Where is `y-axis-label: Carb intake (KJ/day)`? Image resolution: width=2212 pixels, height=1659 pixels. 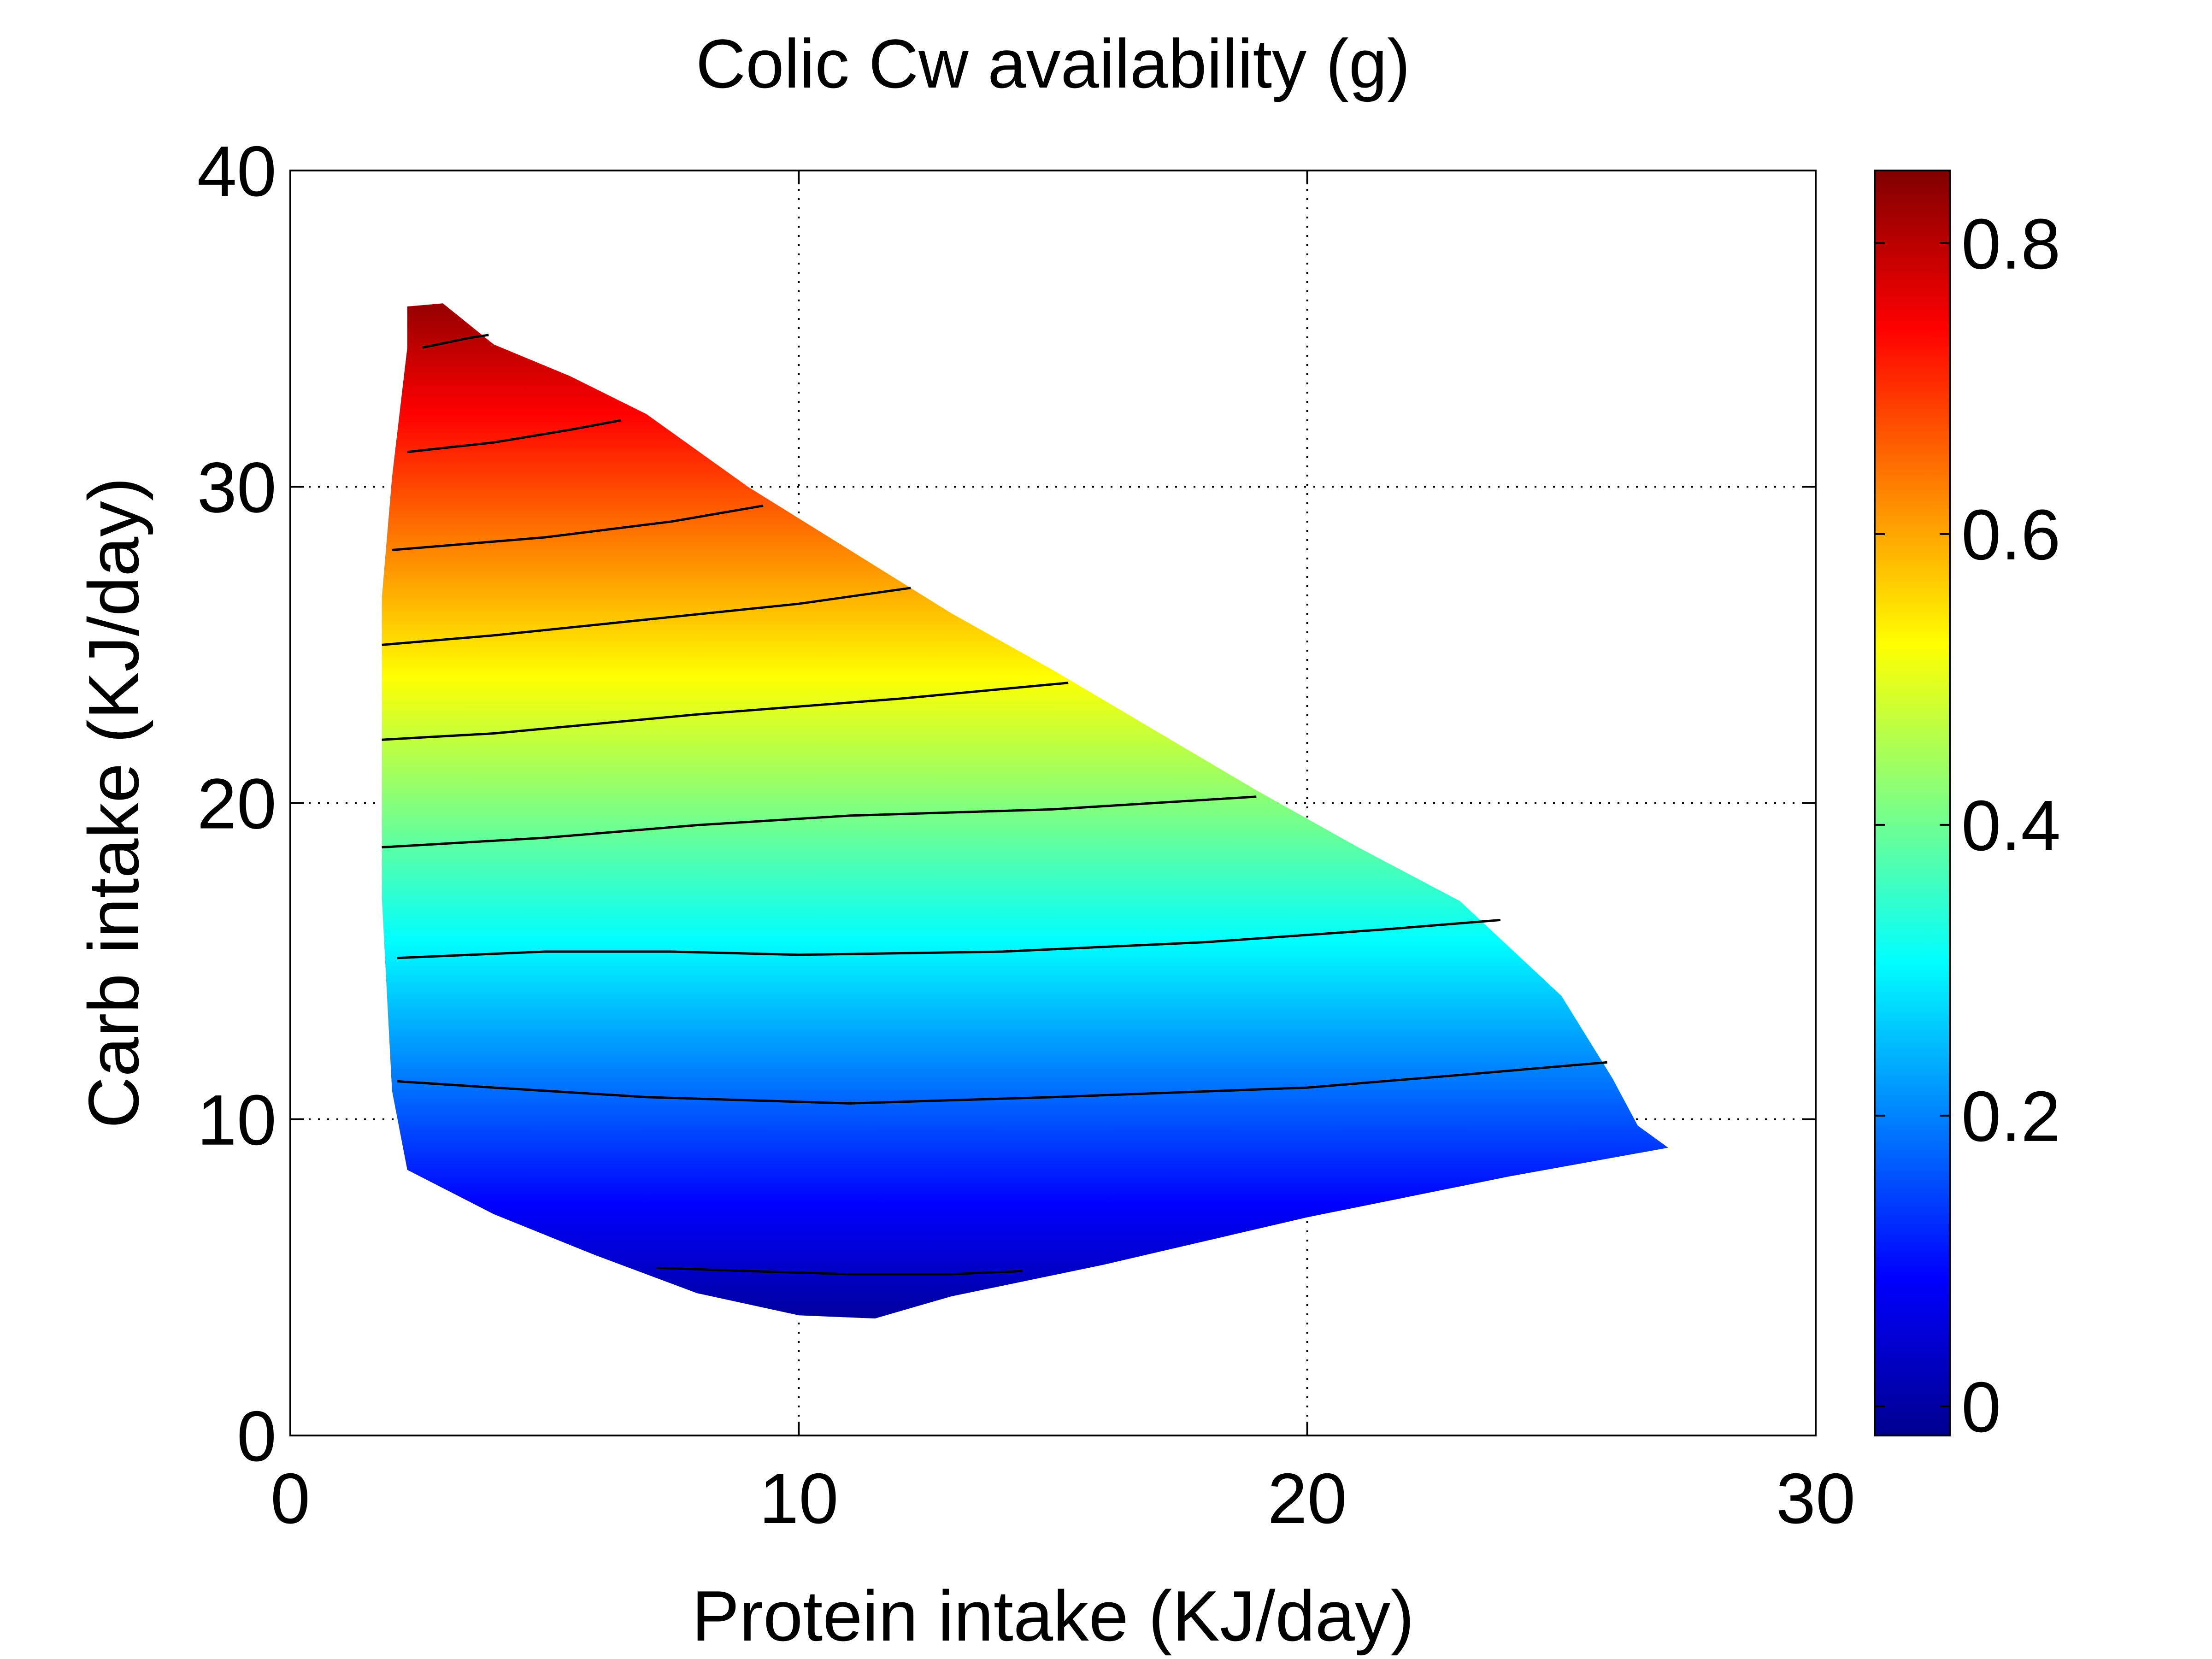
y-axis-label: Carb intake (KJ/day) is located at coordinates (113, 803).